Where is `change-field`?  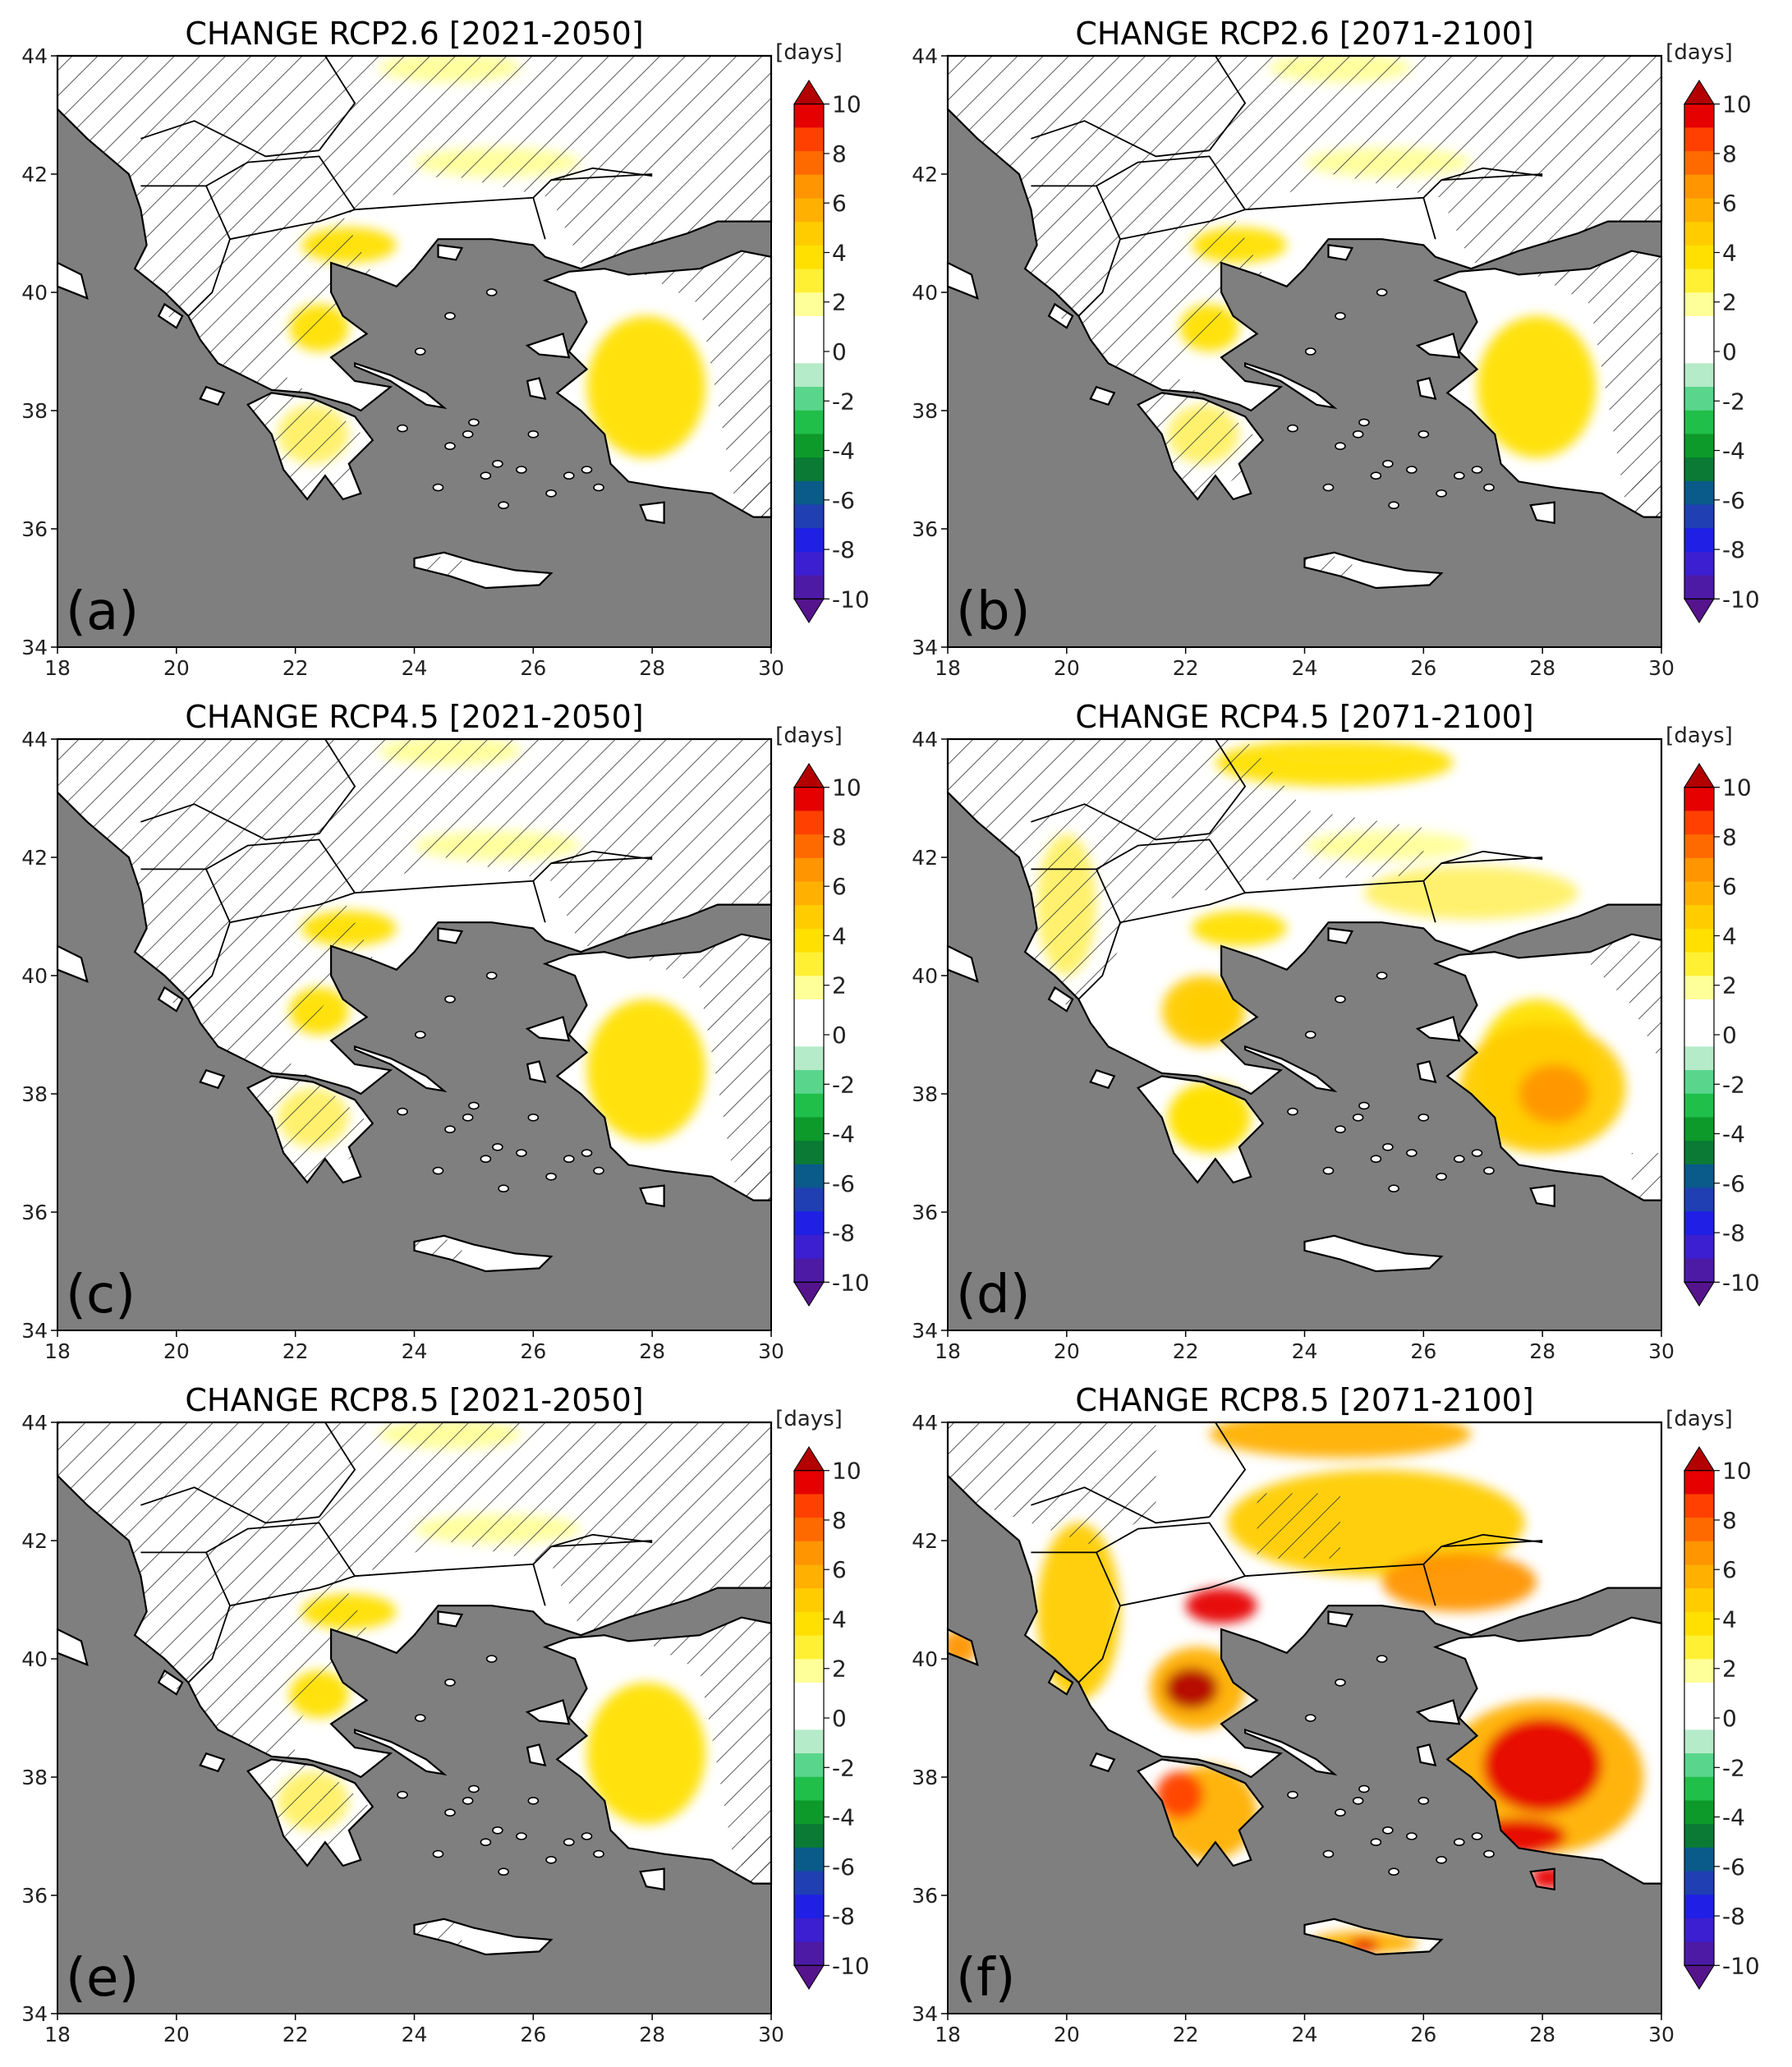 change-field is located at coordinates (1331, 946).